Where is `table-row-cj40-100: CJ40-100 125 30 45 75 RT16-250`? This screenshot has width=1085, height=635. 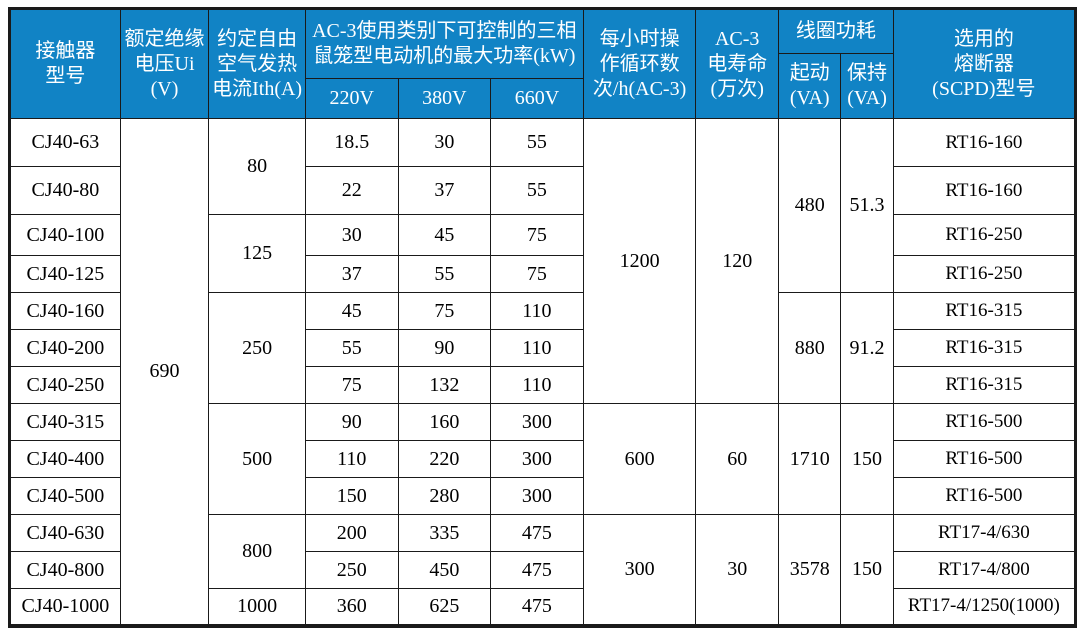 table-row-cj40-100: CJ40-100 125 30 45 75 RT16-250 is located at coordinates (543, 253).